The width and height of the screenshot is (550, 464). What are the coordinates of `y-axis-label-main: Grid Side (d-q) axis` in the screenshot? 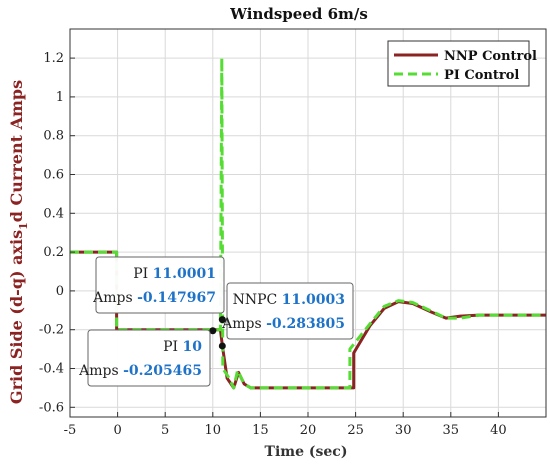 It's located at (16, 317).